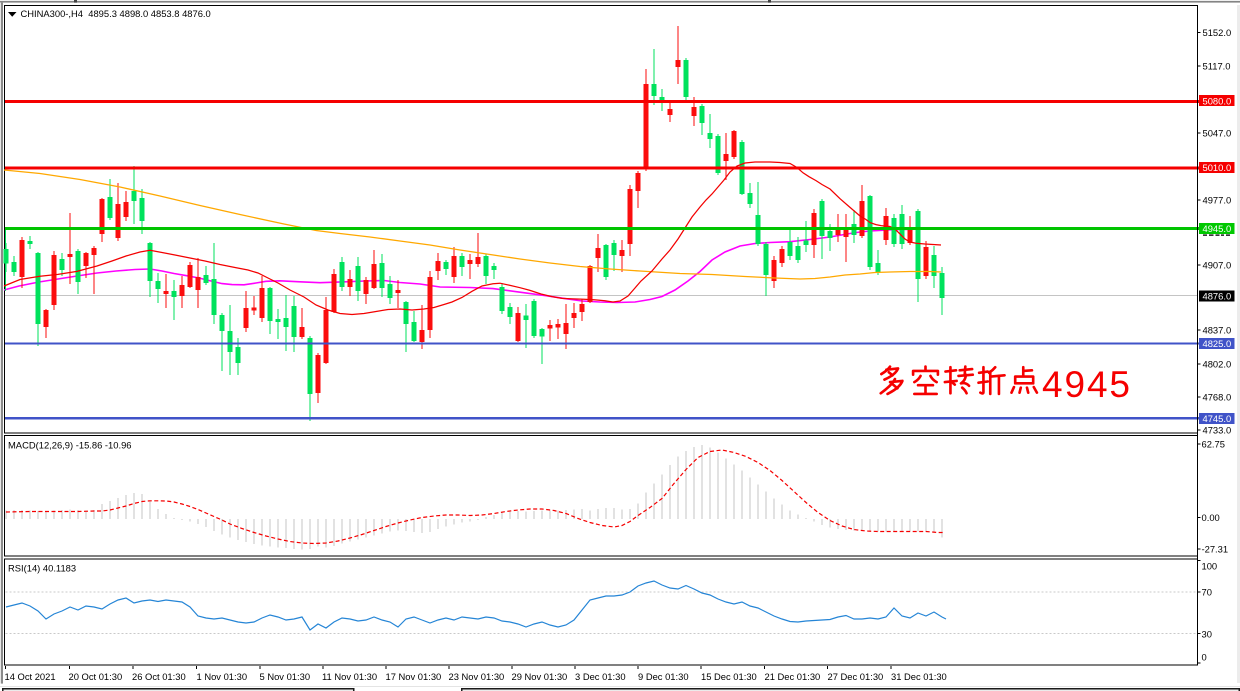  What do you see at coordinates (793, 676) in the screenshot?
I see `svg-text: 21 Dec 01:30` at bounding box center [793, 676].